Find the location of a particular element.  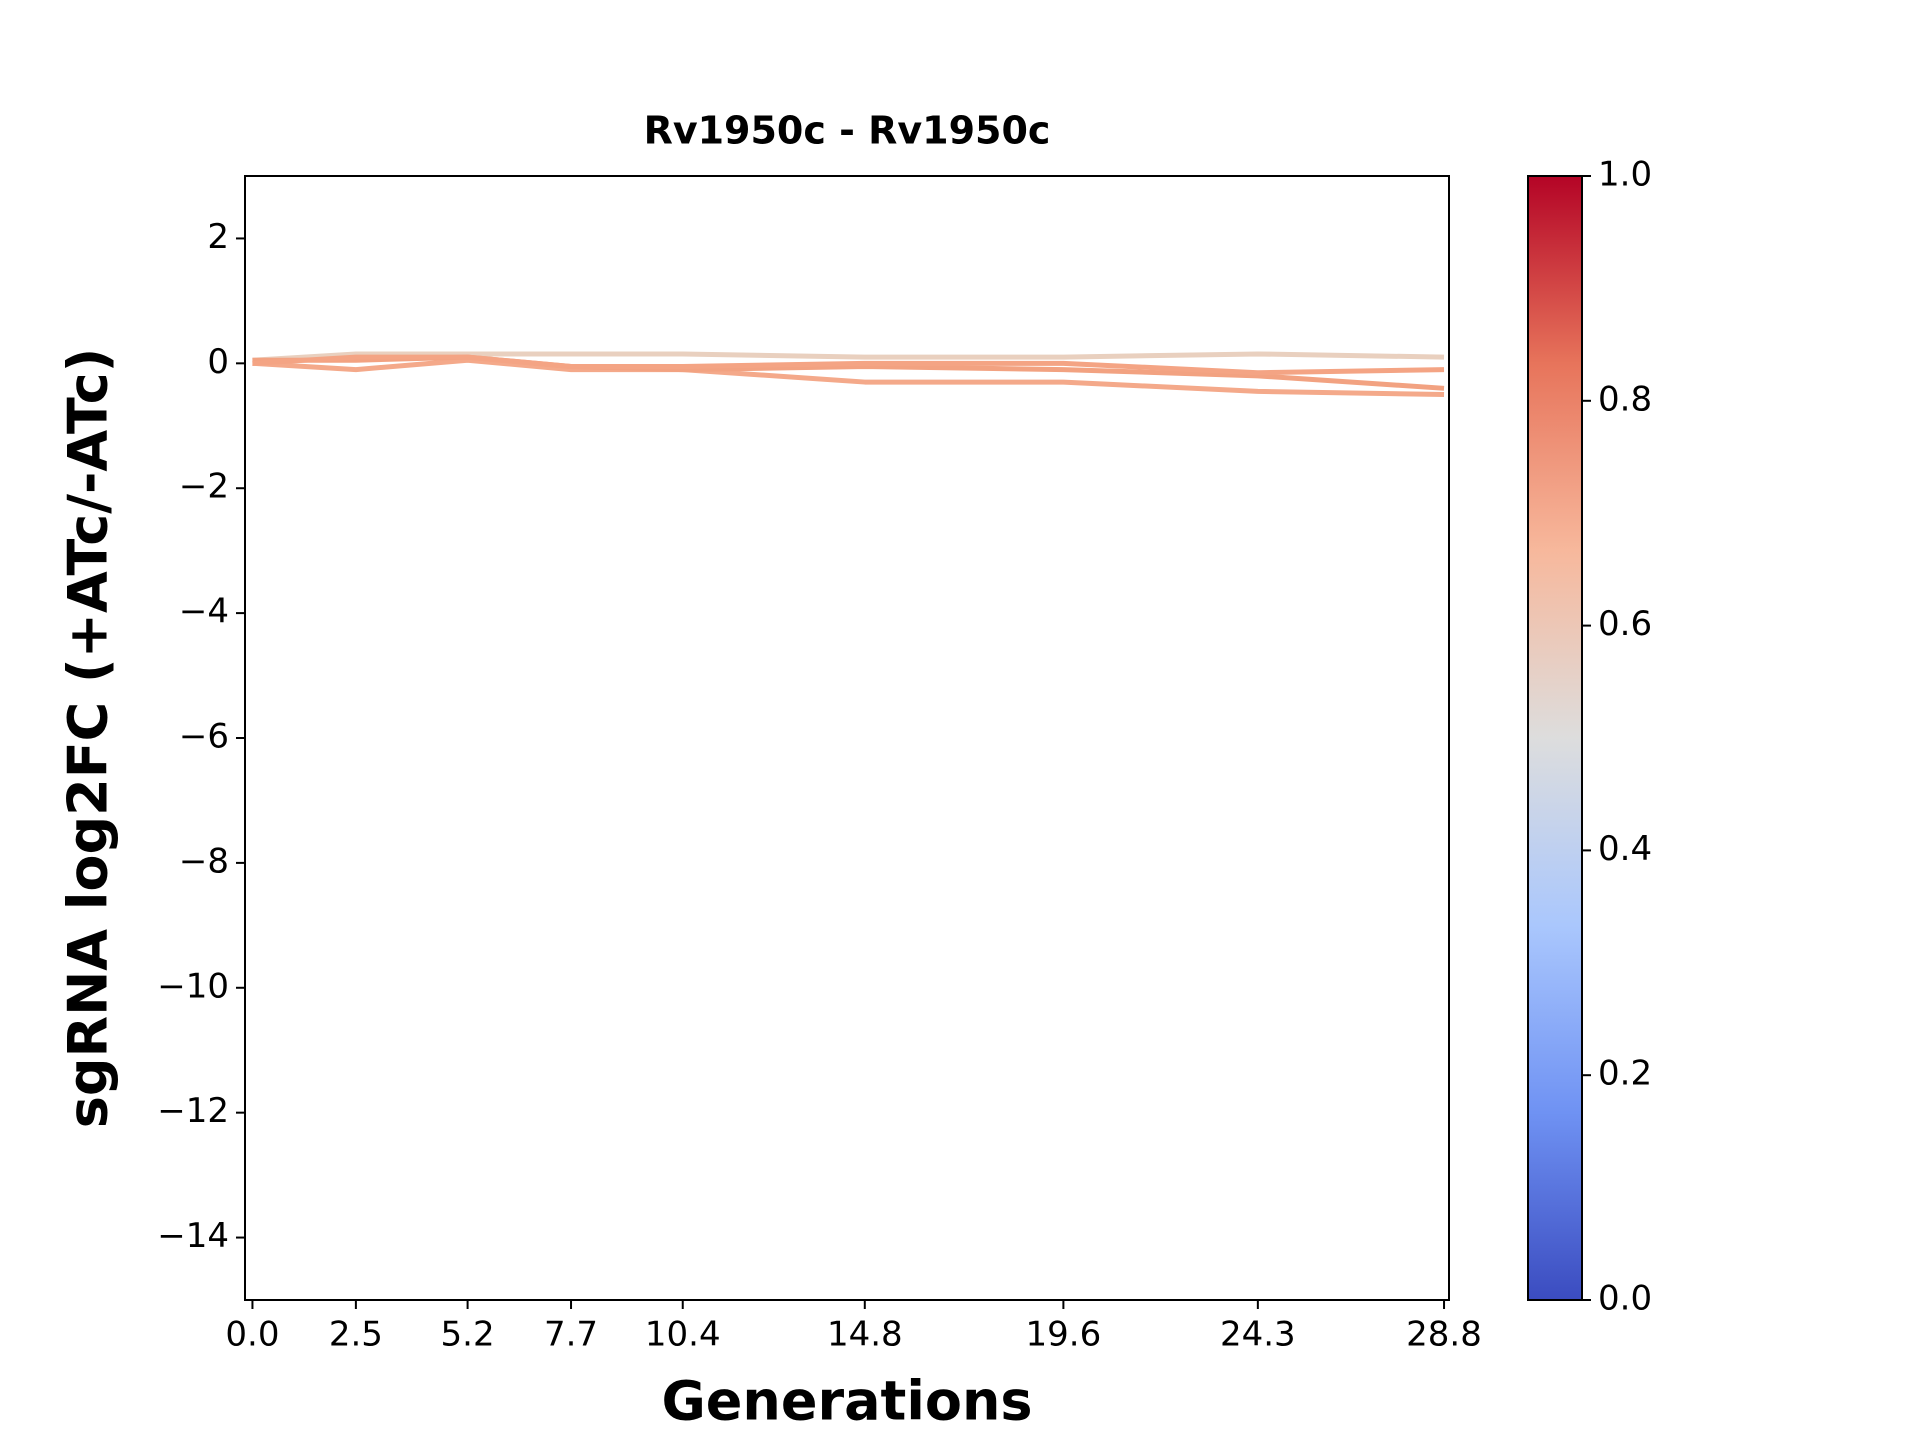

y-tick-label: −12 is located at coordinates (193, 1111).